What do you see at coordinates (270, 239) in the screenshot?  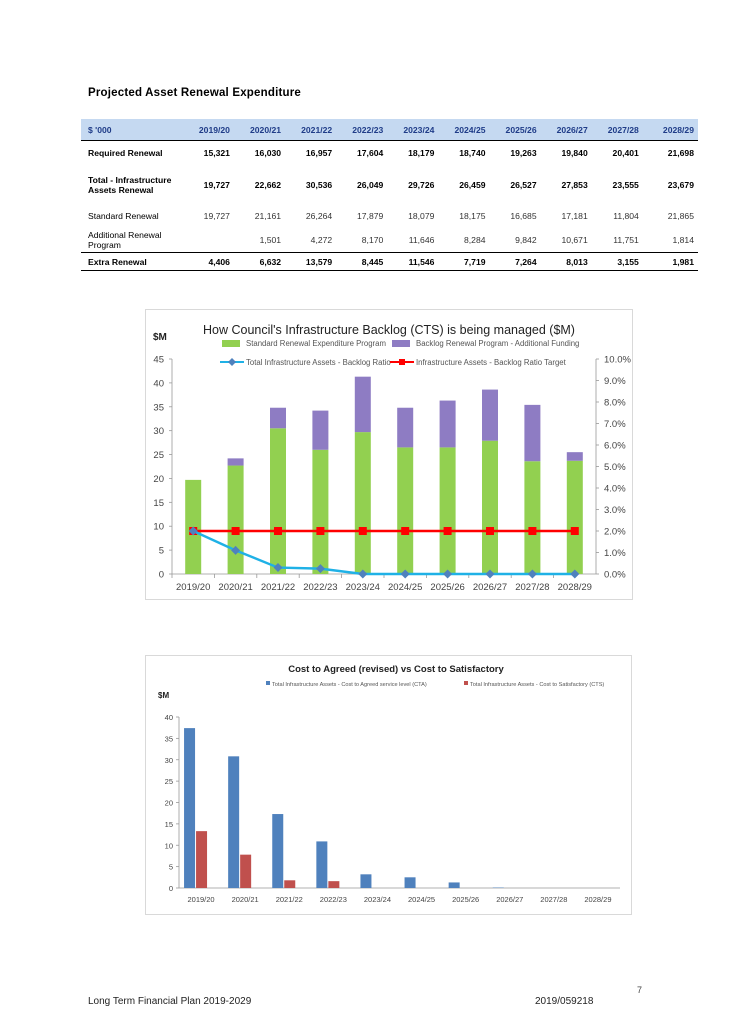 I see `table-cell: 1,501` at bounding box center [270, 239].